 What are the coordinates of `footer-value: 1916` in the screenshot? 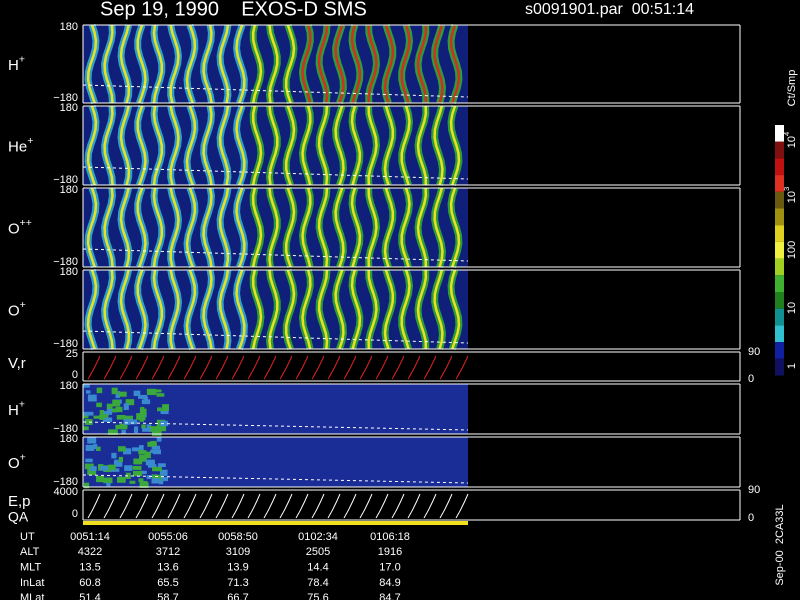 It's located at (390, 552).